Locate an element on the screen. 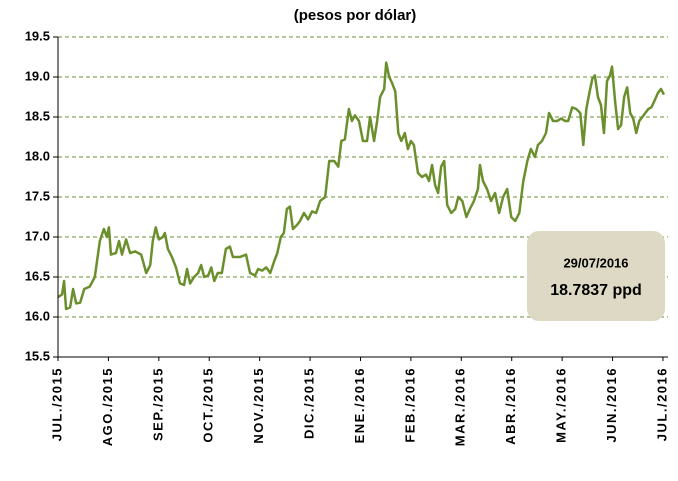 Image resolution: width=678 pixels, height=481 pixels. x-tick-label: SEP./2015 is located at coordinates (157, 404).